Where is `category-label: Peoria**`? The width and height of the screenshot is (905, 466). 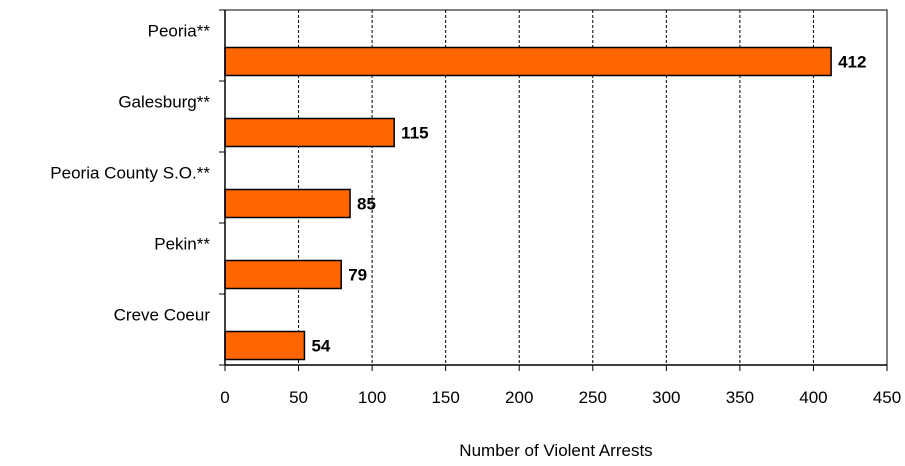 category-label: Peoria** is located at coordinates (179, 31).